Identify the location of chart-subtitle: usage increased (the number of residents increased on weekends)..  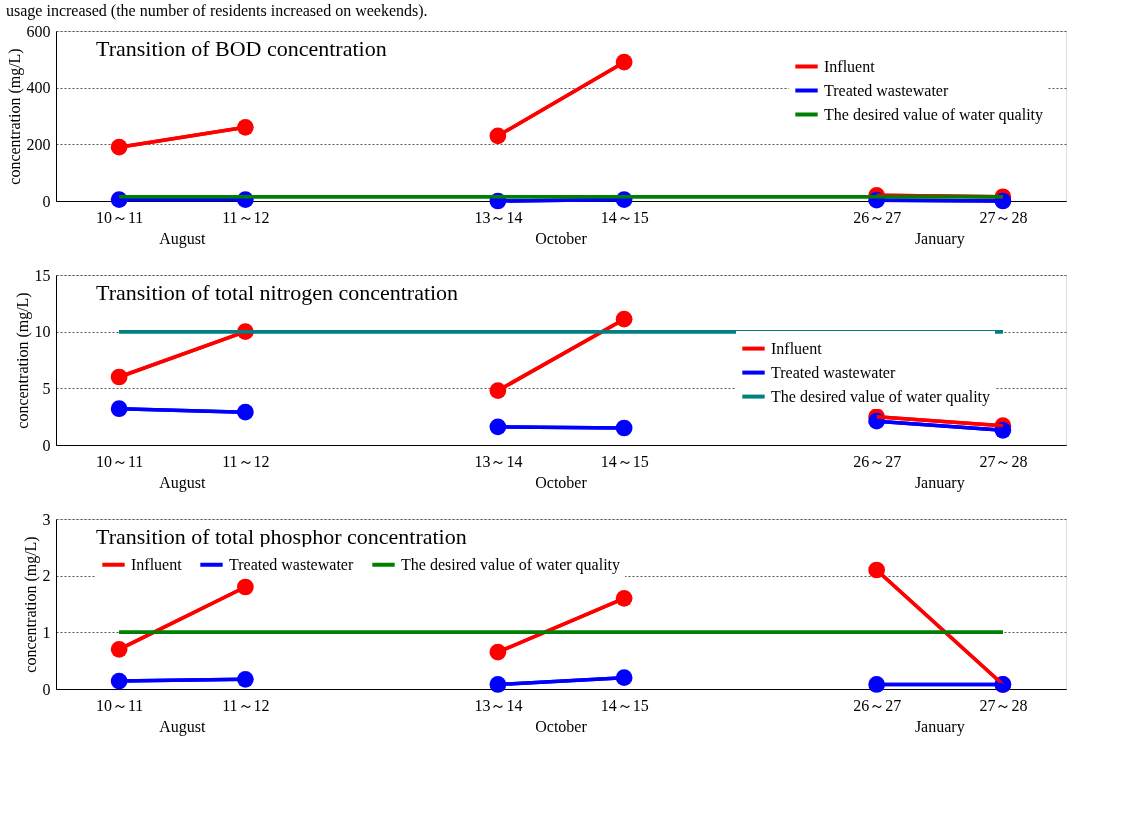
(217, 11).